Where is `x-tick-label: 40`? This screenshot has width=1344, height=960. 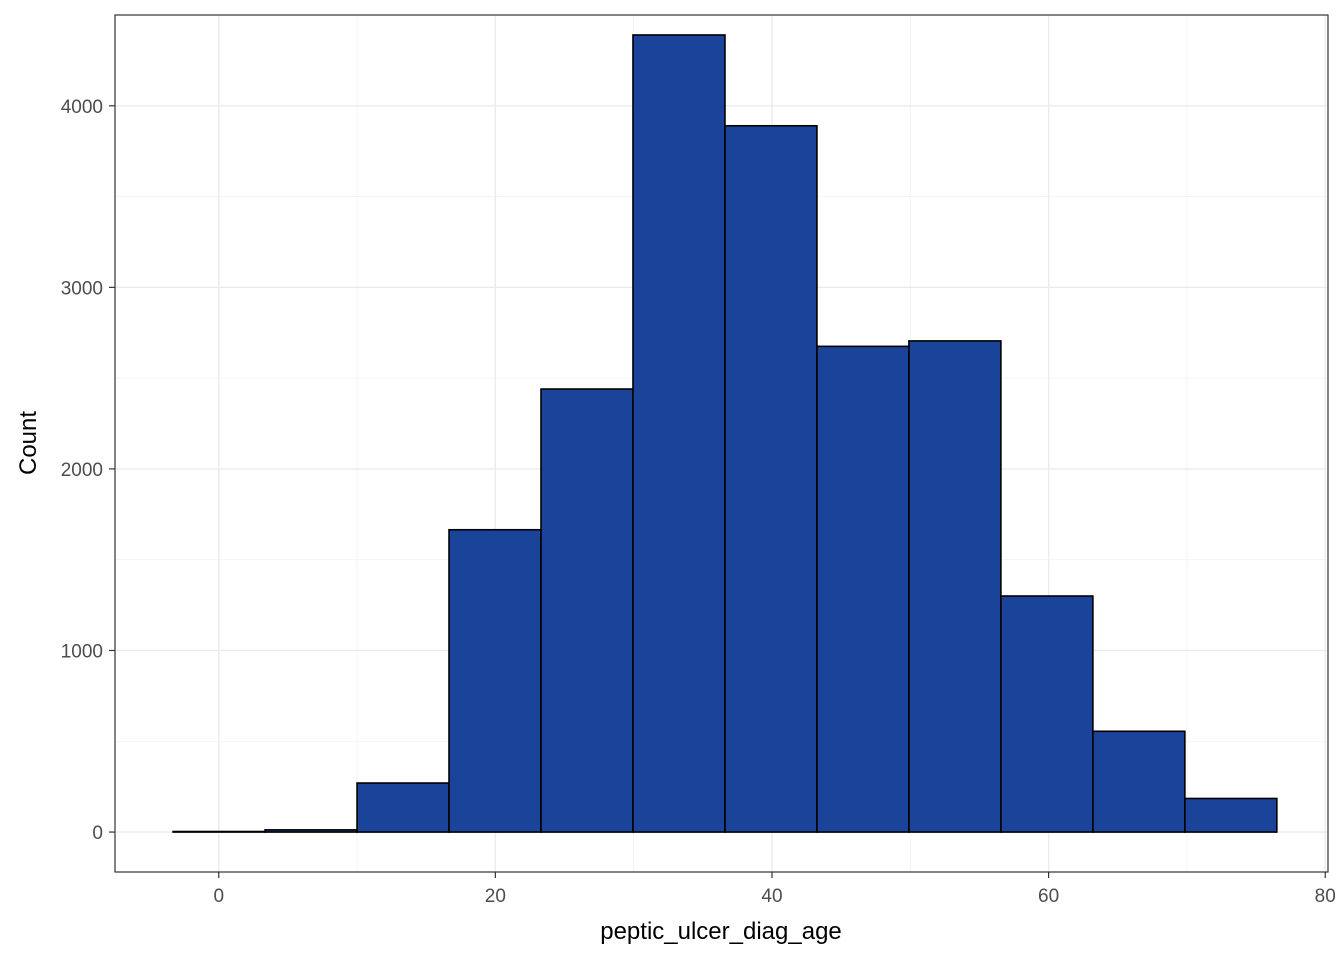
x-tick-label: 40 is located at coordinates (771, 896).